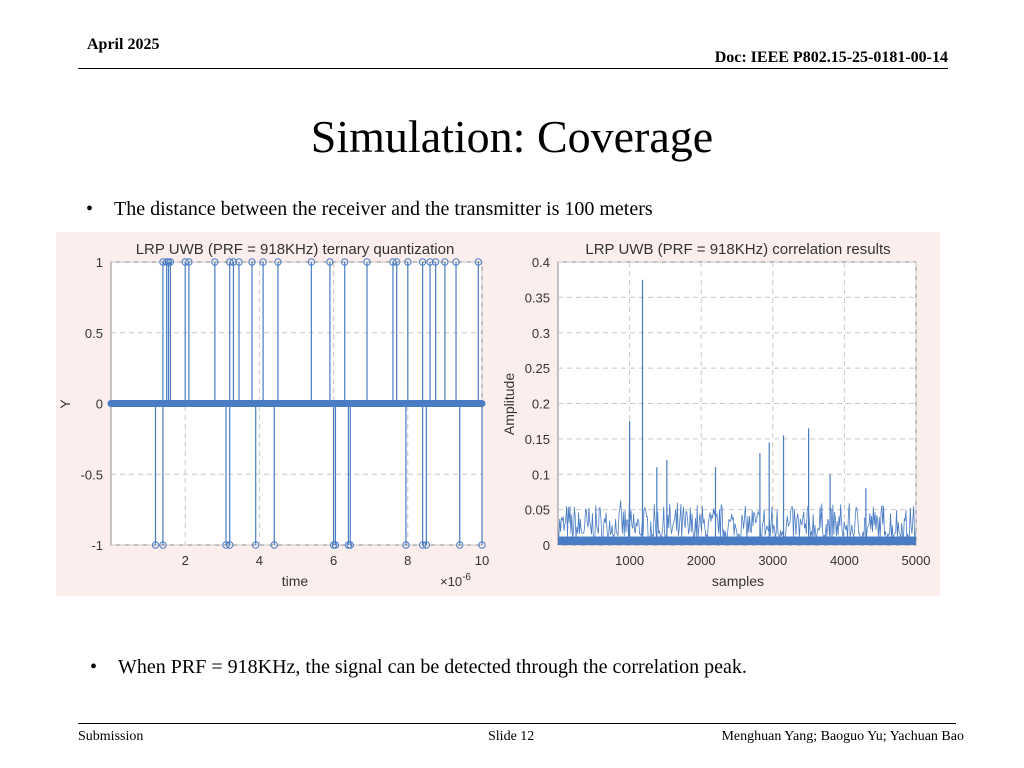 The image size is (1024, 768). I want to click on right-y-tick-label: 0.15, so click(537, 439).